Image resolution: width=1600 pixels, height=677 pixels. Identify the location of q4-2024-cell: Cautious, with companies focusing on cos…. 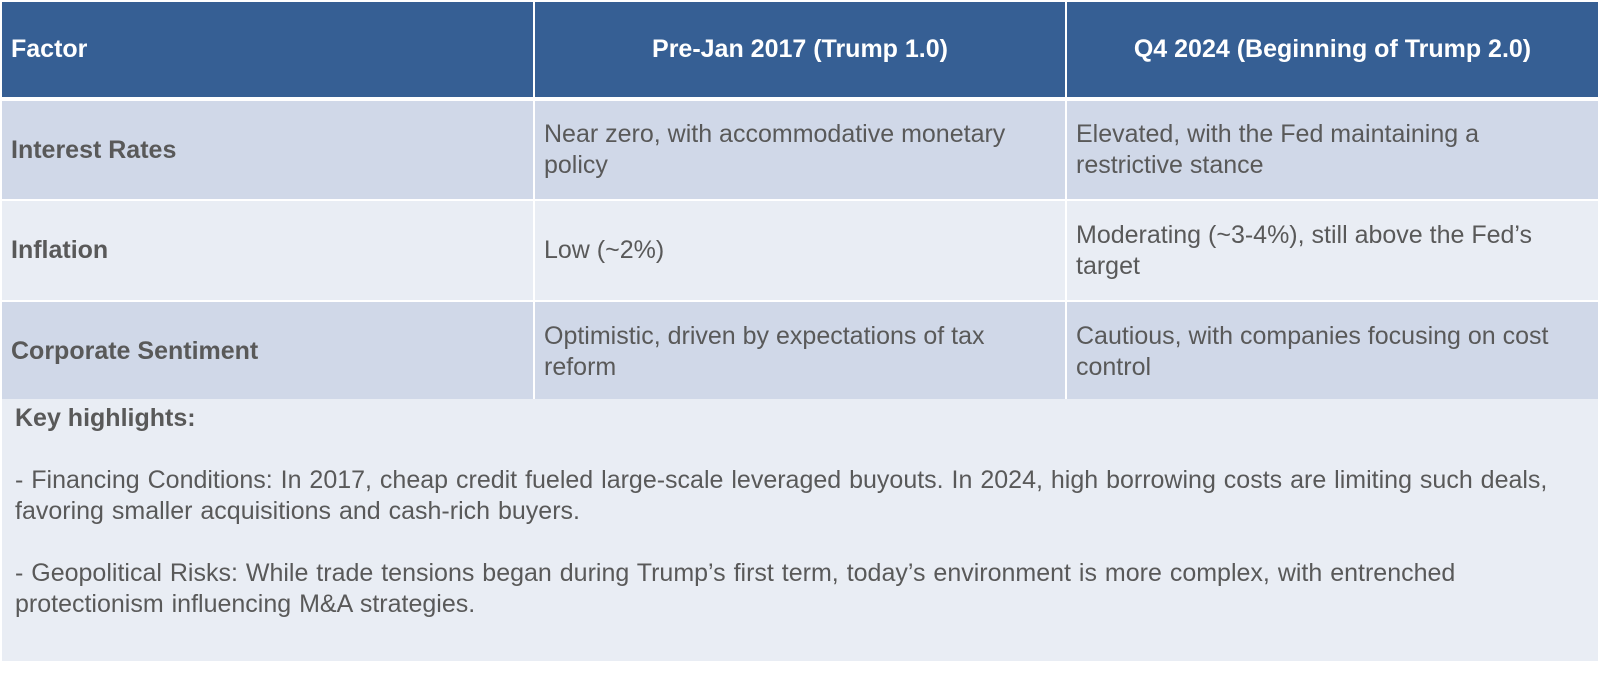
(1332, 352).